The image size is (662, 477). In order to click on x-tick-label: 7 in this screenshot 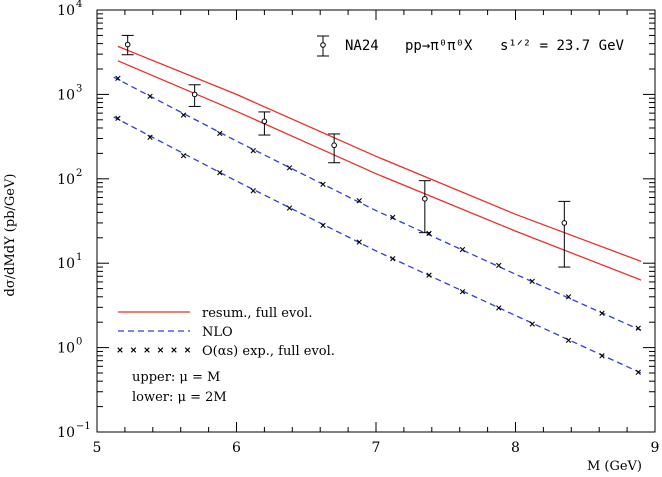, I will do `click(376, 448)`.